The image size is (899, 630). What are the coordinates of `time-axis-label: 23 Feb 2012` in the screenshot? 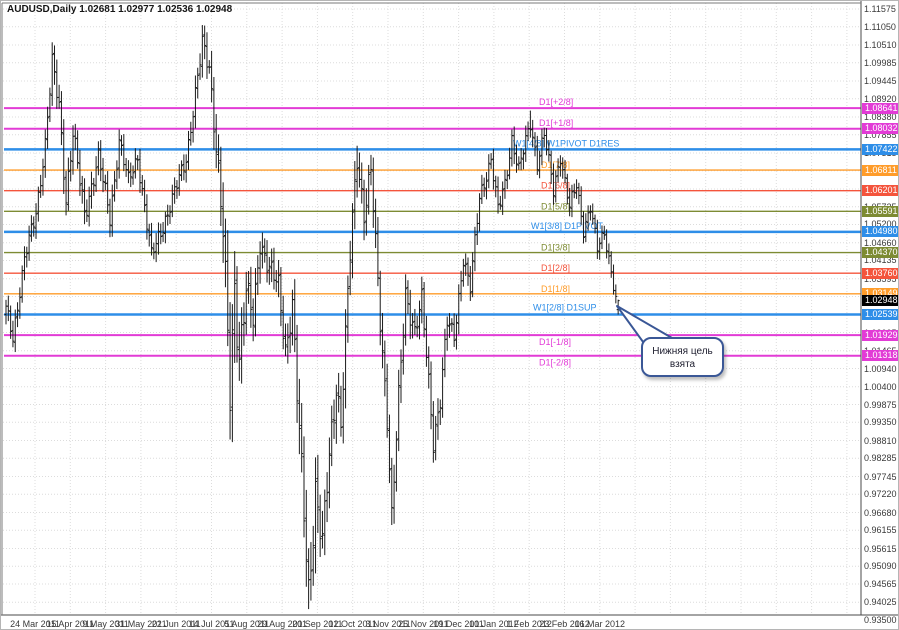 It's located at (564, 624).